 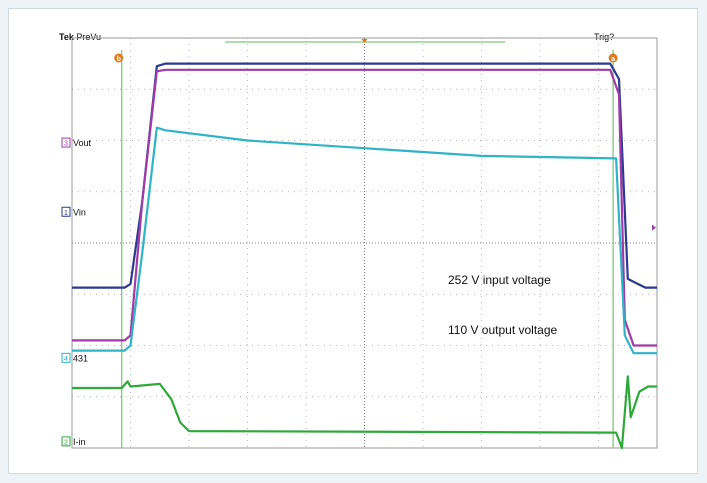 I want to click on annotations: 252 V input voltage 110 V output voltage, so click(x=503, y=305).